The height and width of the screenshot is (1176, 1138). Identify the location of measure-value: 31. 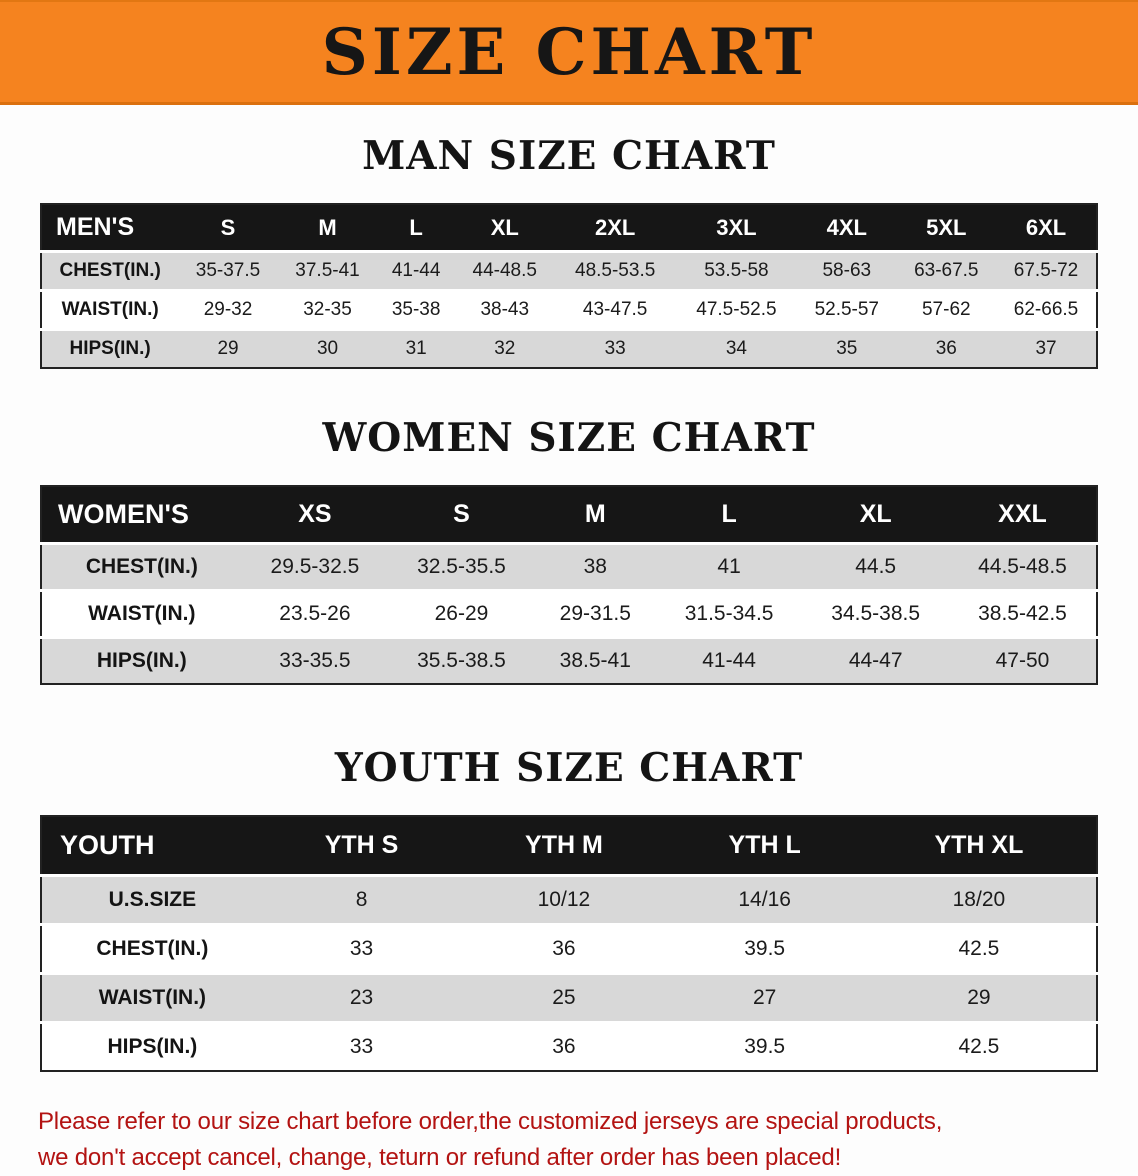
(416, 348).